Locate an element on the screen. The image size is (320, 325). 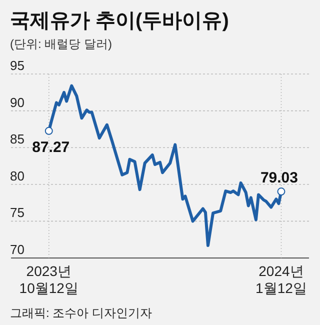
x-tick-label: 2024년 1월12일 is located at coordinates (281, 279).